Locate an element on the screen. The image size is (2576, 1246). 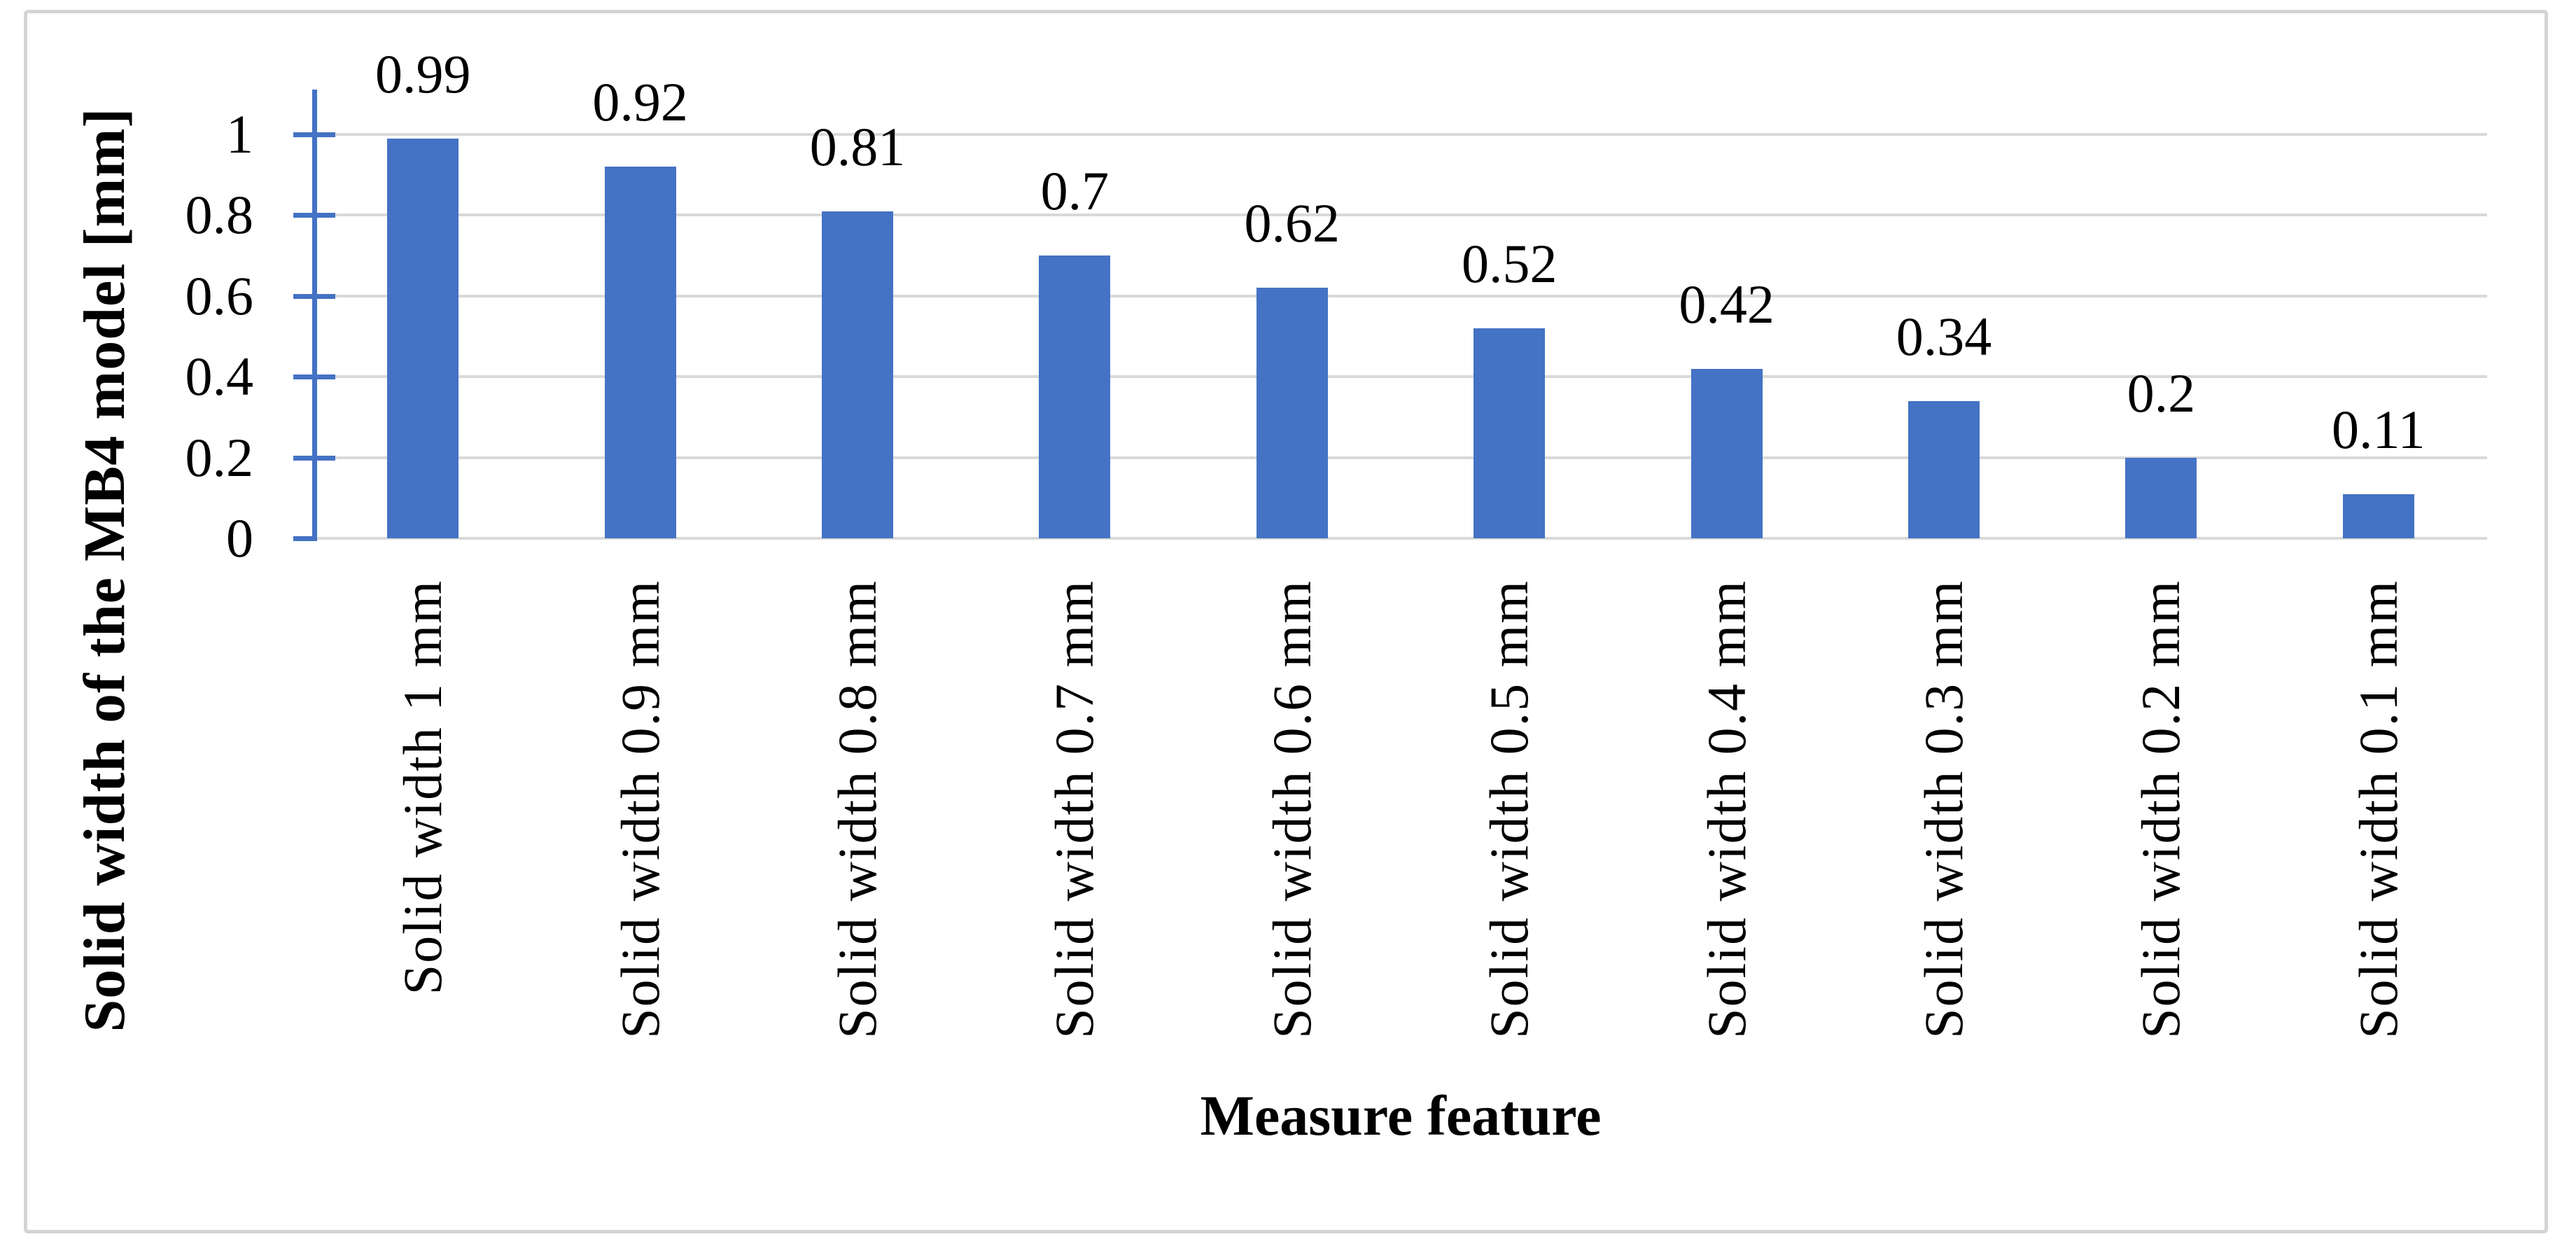
bar-value-label: 0.7 is located at coordinates (1075, 191).